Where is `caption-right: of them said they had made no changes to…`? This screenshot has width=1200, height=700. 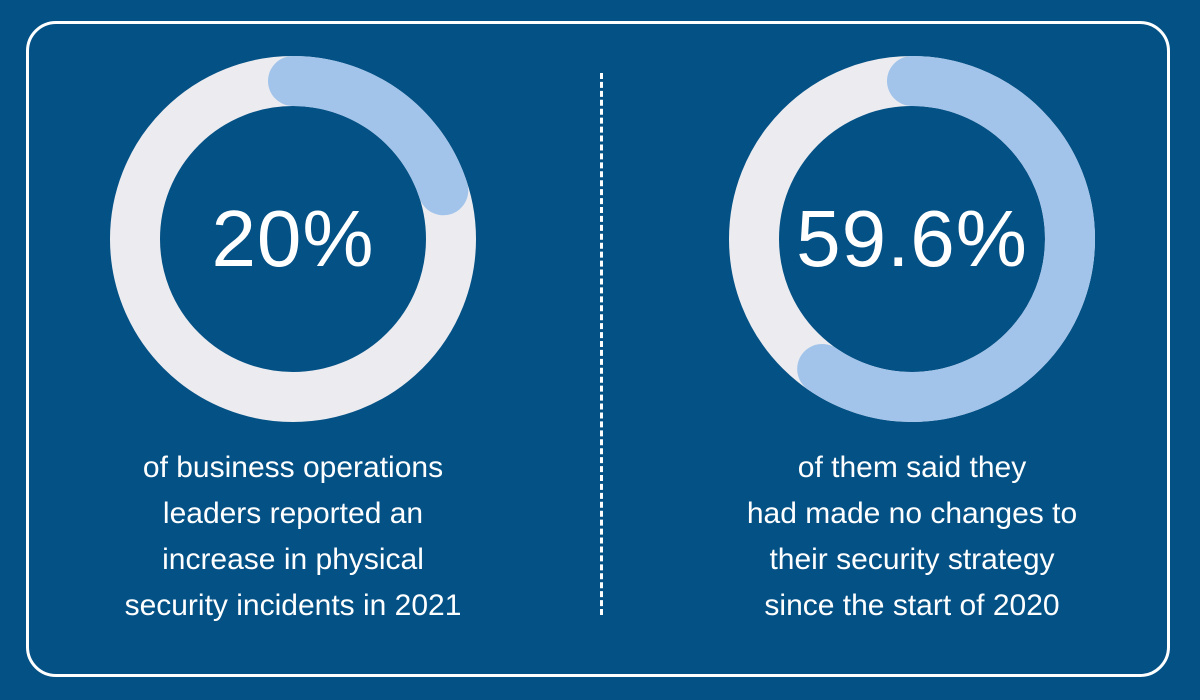 caption-right: of them said they had made no changes to… is located at coordinates (912, 537).